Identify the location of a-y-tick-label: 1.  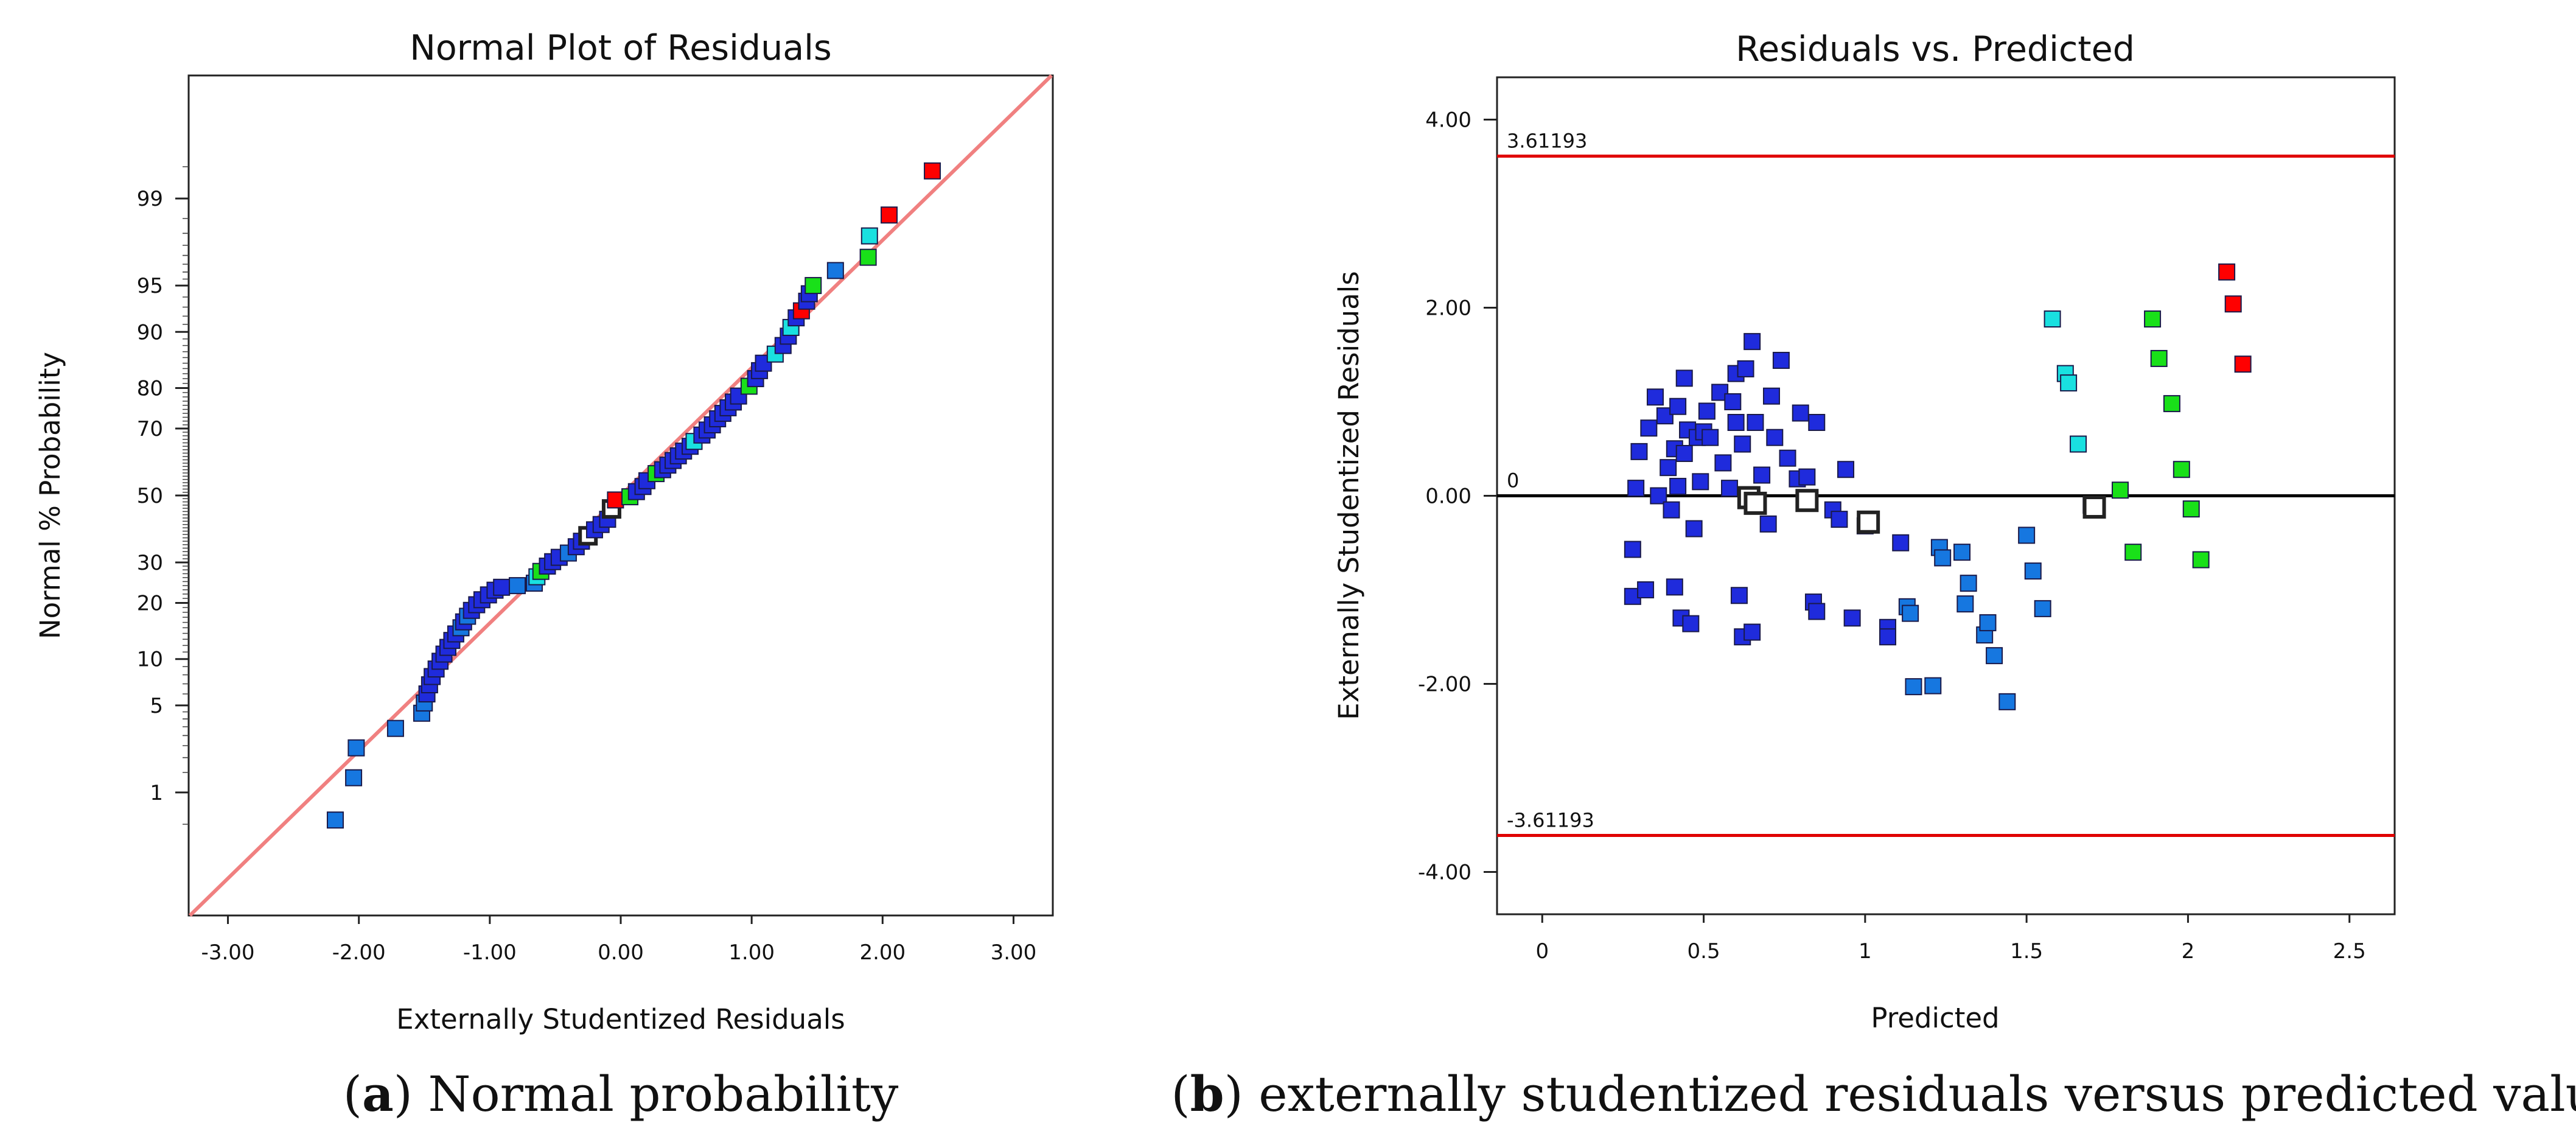
(156, 793).